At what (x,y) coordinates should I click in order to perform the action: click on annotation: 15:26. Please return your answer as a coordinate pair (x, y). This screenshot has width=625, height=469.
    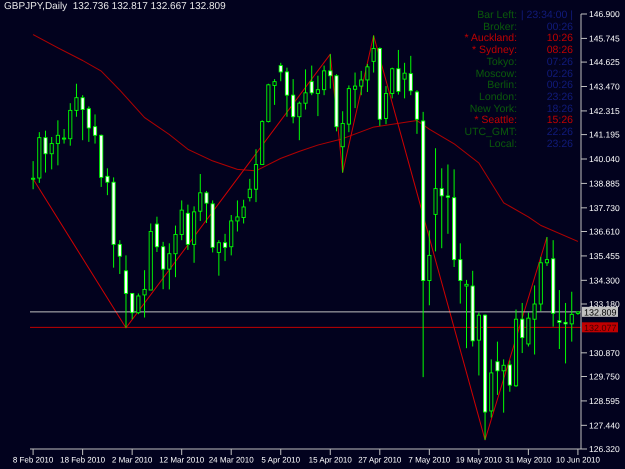
    Looking at the image, I should click on (559, 121).